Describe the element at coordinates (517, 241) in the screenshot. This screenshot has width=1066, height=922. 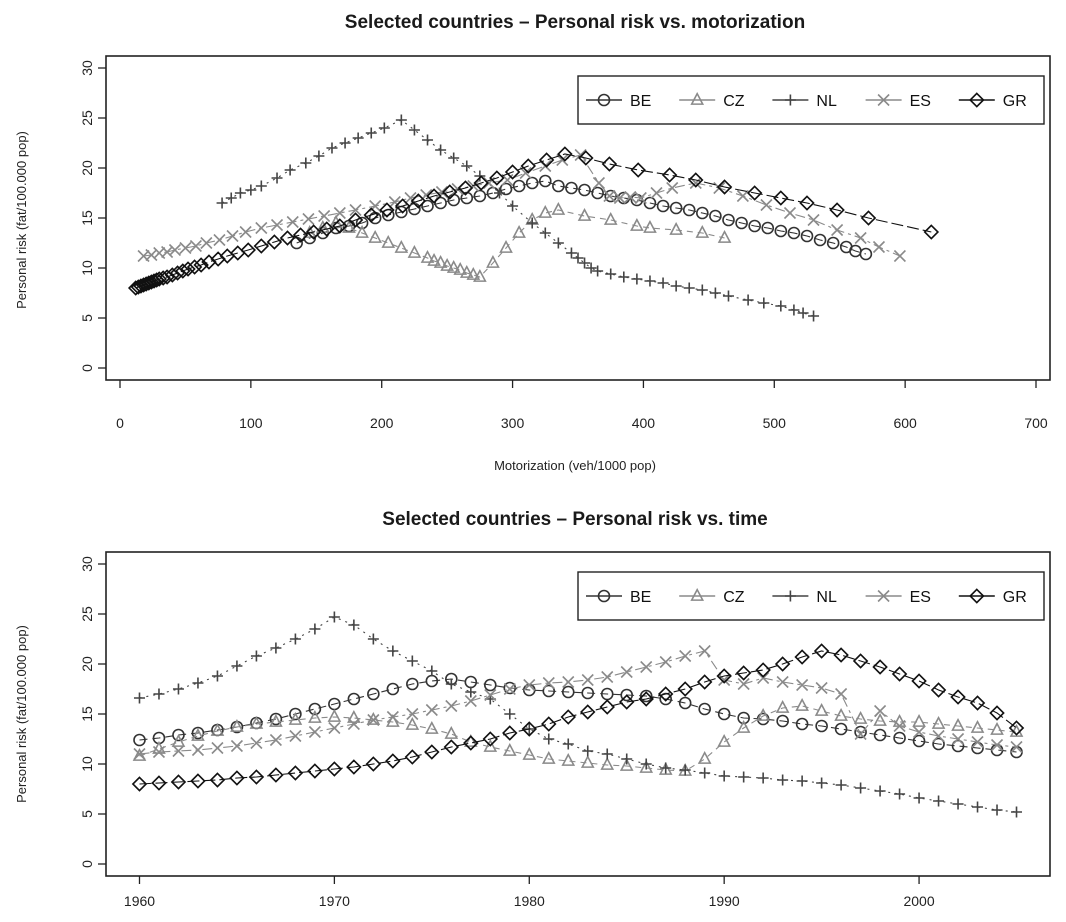
I see `series-cz` at that location.